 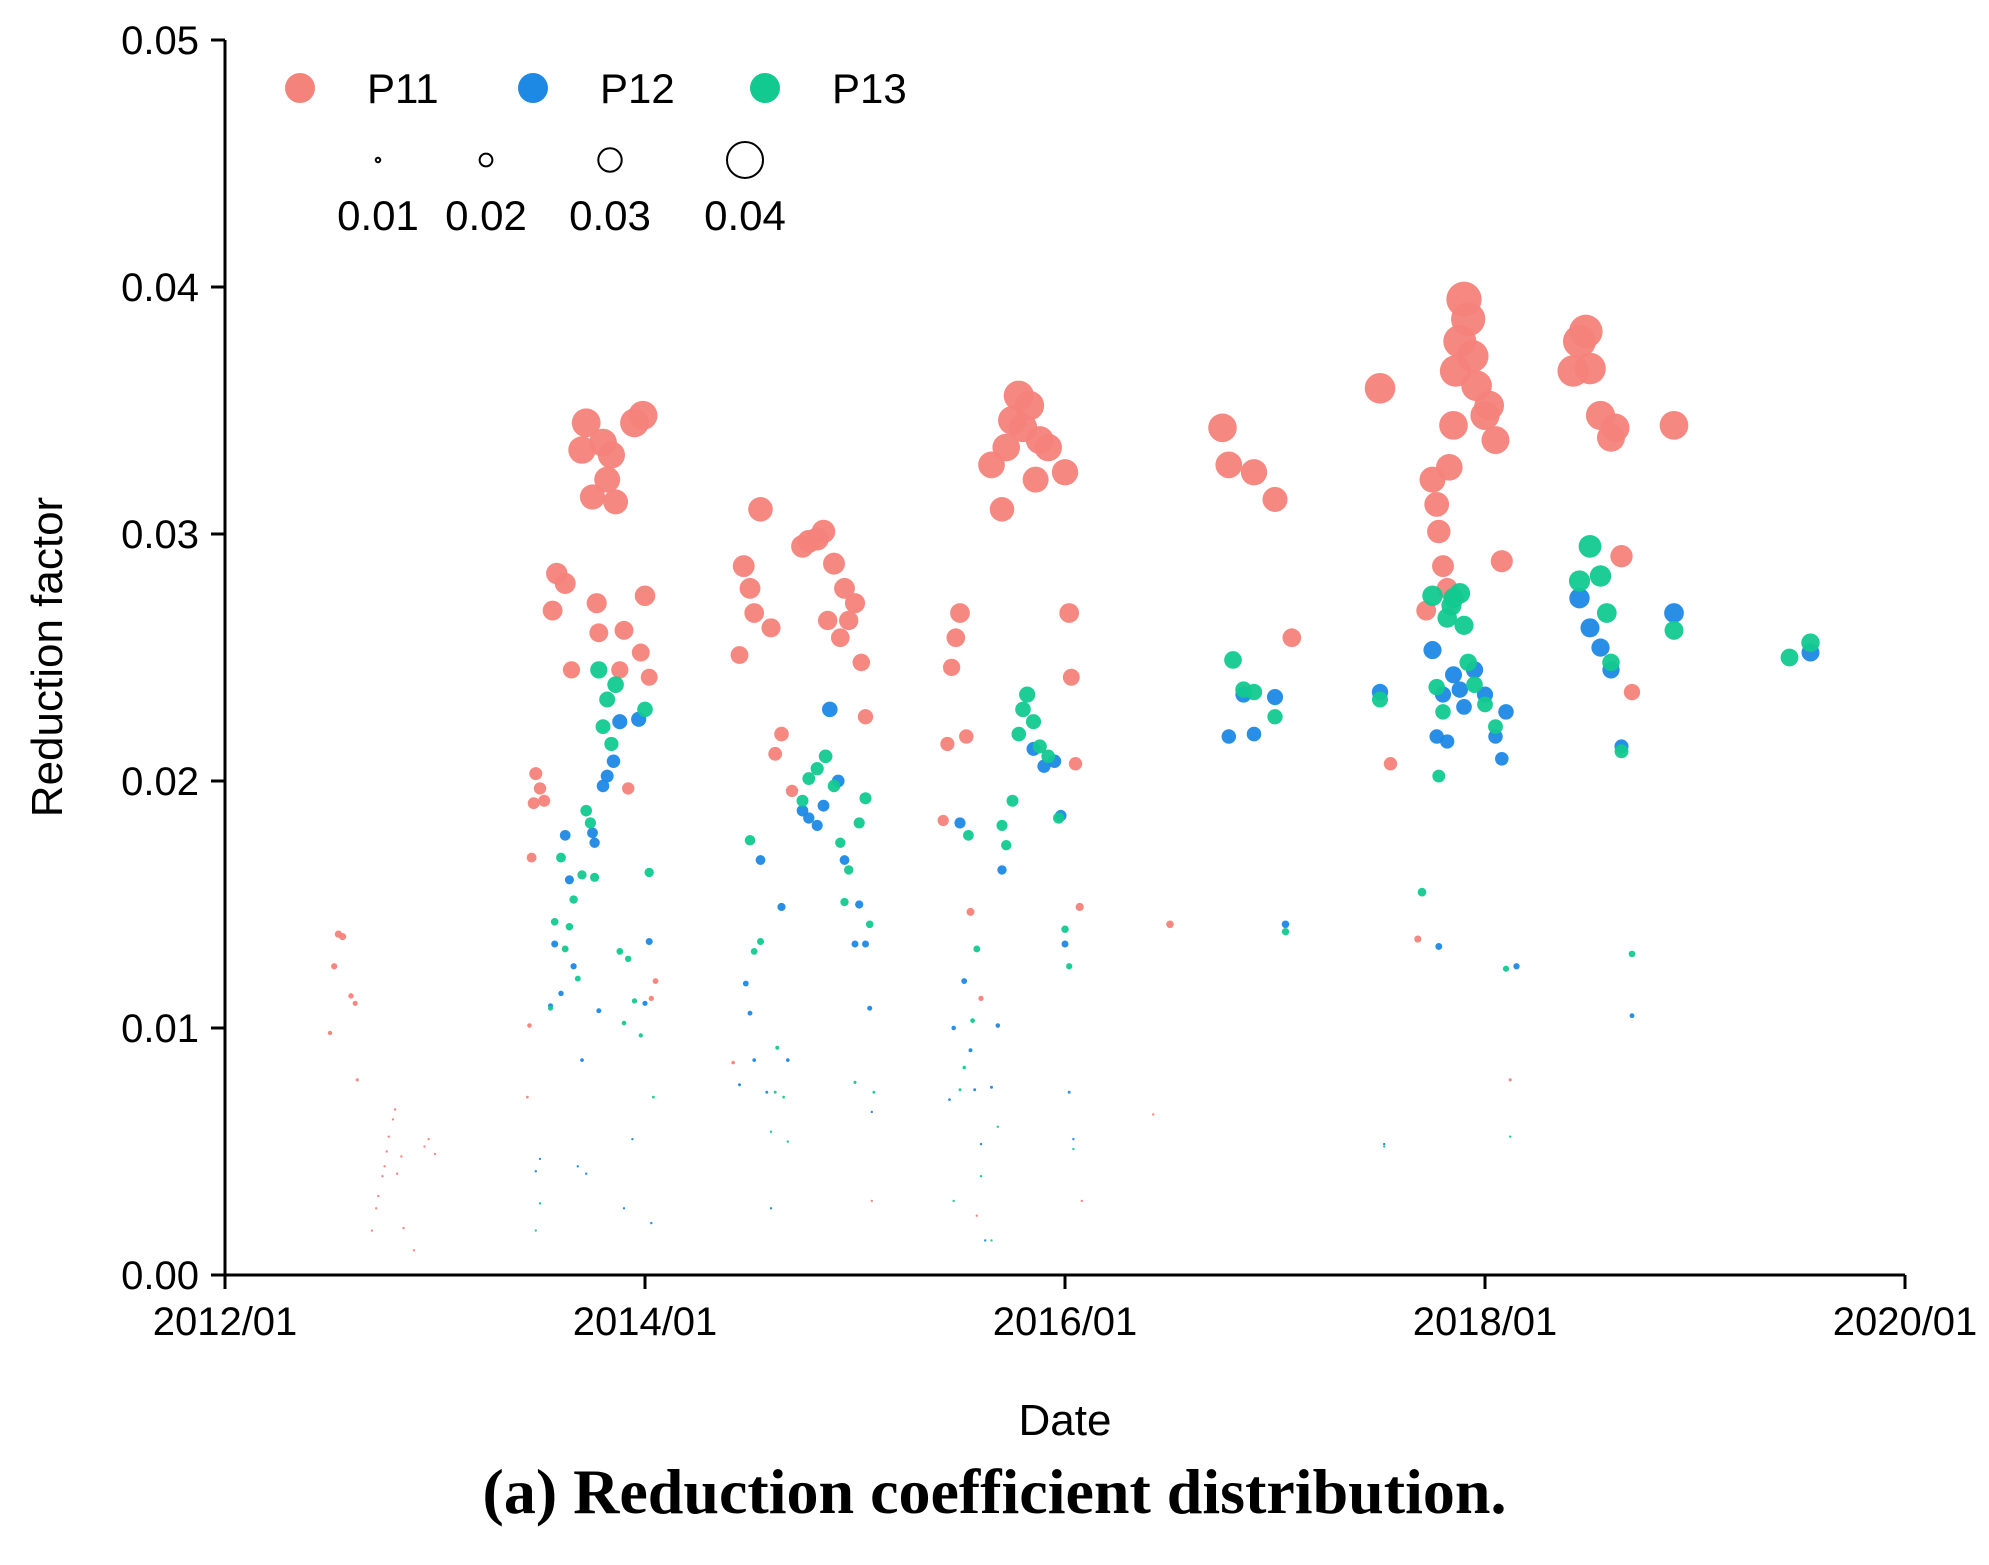 What do you see at coordinates (486, 215) in the screenshot?
I see `size-legend-label: 0.02` at bounding box center [486, 215].